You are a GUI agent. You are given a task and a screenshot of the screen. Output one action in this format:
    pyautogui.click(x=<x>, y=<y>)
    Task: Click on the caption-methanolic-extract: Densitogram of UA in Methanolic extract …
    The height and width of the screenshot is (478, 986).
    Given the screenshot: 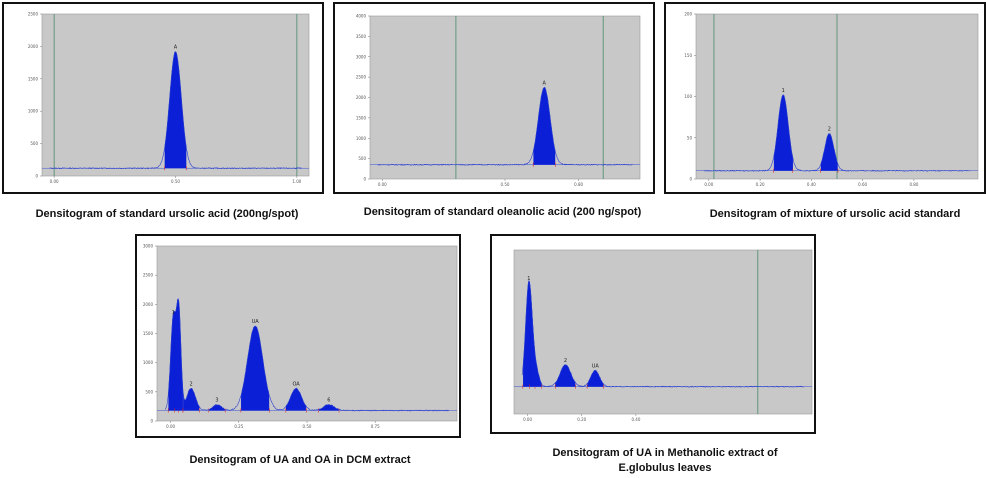 What is the action you would take?
    pyautogui.click(x=665, y=460)
    